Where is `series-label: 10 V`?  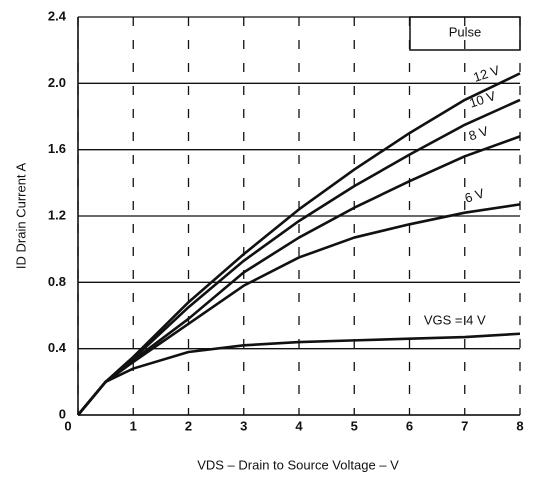 series-label: 10 V is located at coordinates (482, 99).